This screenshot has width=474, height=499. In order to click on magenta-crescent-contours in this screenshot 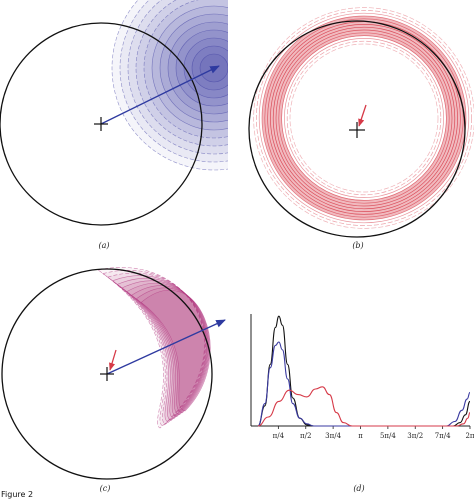, I will do `click(154, 348)`.